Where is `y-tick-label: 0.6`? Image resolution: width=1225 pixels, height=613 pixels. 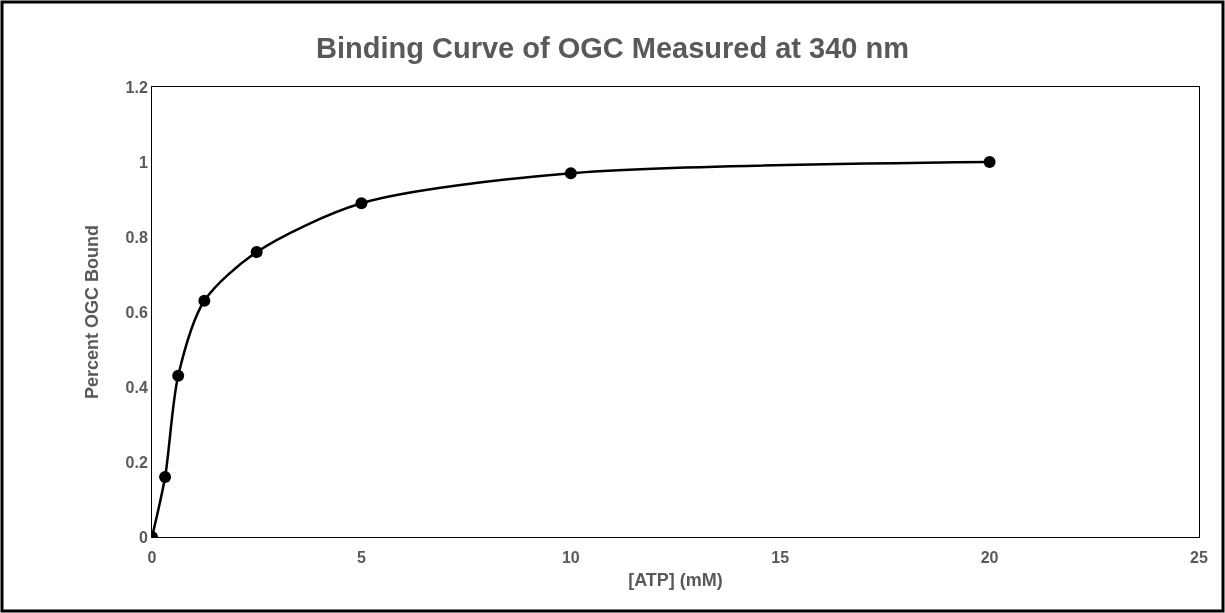
y-tick-label: 0.6 is located at coordinates (136, 312).